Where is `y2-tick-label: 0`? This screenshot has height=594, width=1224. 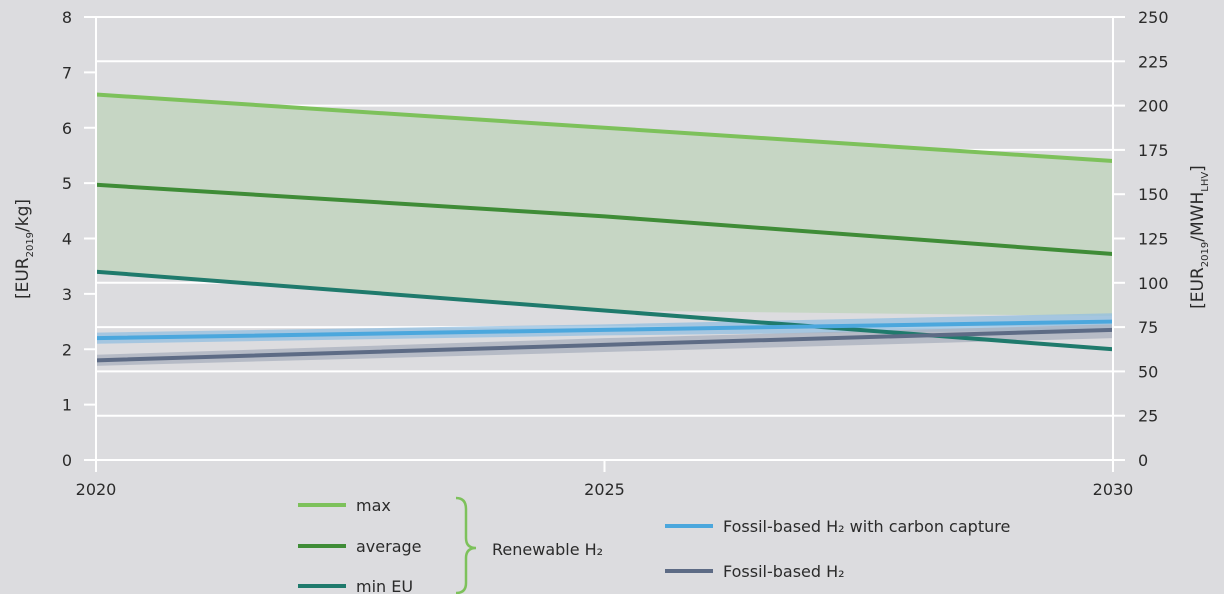 y2-tick-label: 0 is located at coordinates (1143, 460).